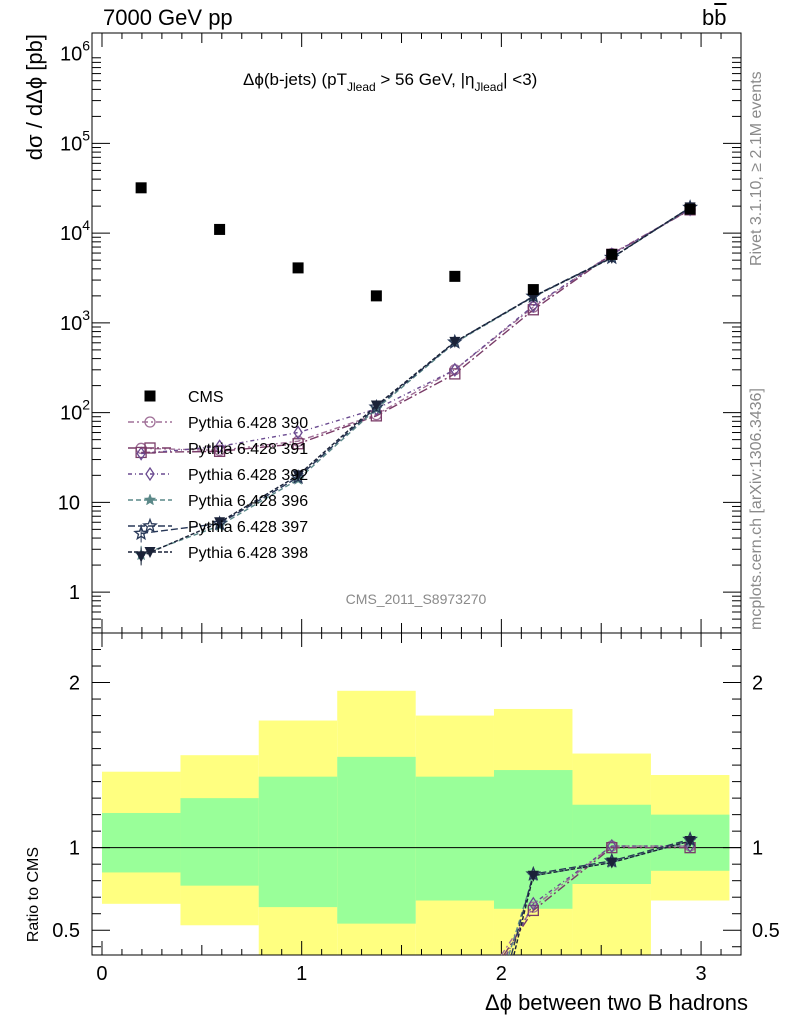  What do you see at coordinates (75, 321) in the screenshot?
I see `y-tick-label: 10³` at bounding box center [75, 321].